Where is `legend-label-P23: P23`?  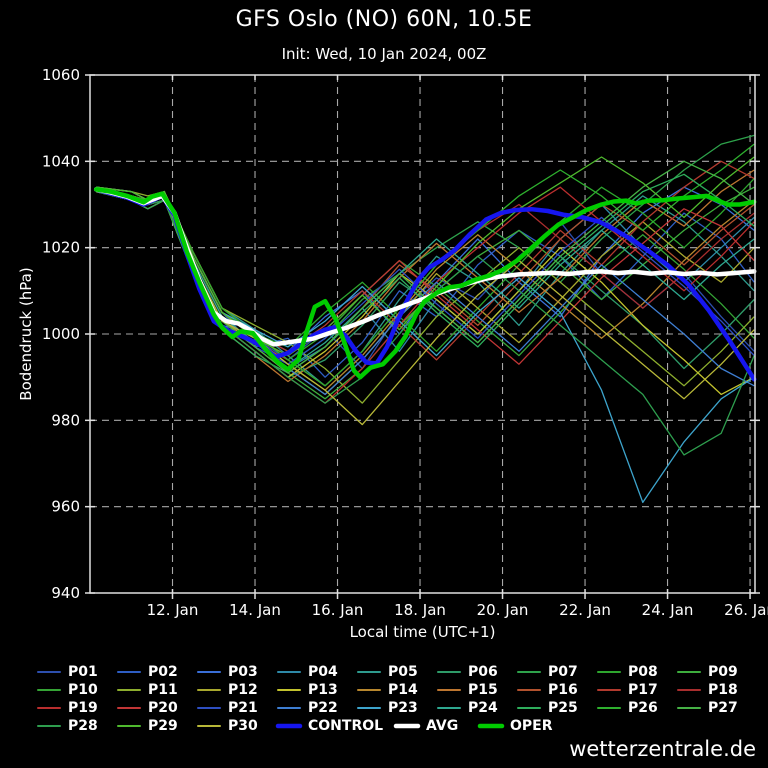
legend-label-P23: P23 is located at coordinates (403, 708).